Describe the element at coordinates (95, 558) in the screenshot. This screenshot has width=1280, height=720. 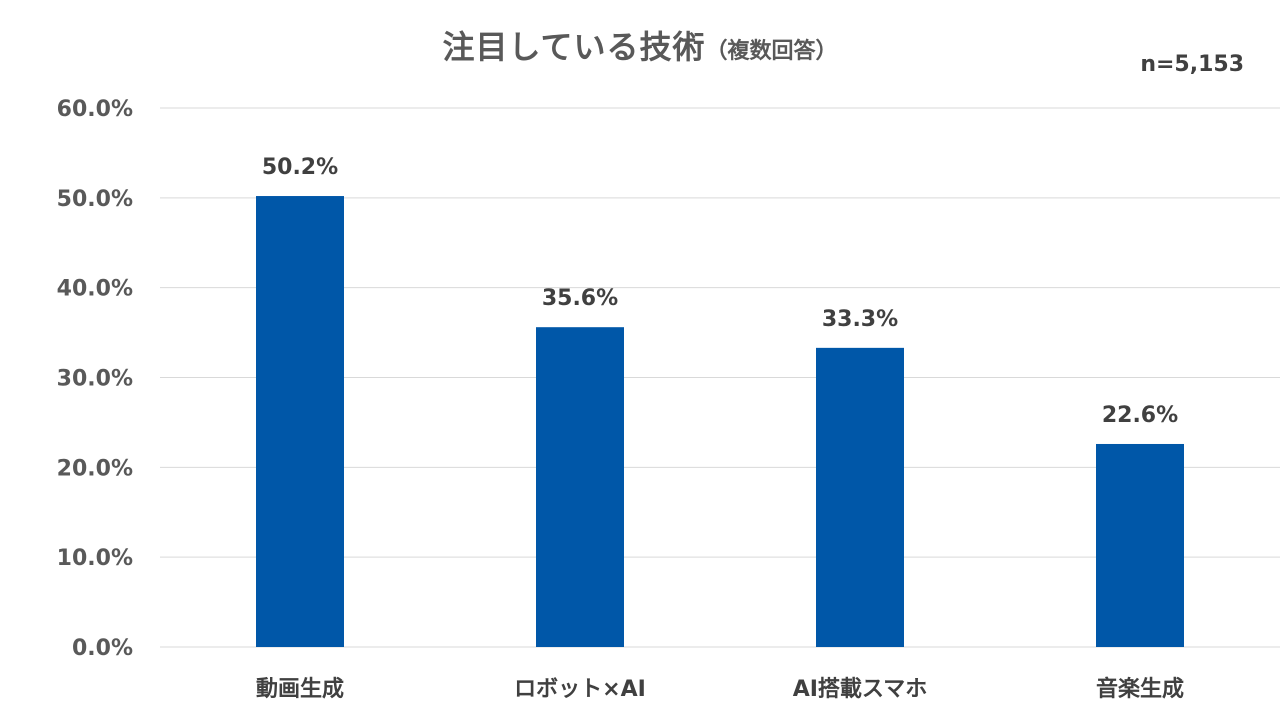
I see `y-tick-label-1: 10.0%` at that location.